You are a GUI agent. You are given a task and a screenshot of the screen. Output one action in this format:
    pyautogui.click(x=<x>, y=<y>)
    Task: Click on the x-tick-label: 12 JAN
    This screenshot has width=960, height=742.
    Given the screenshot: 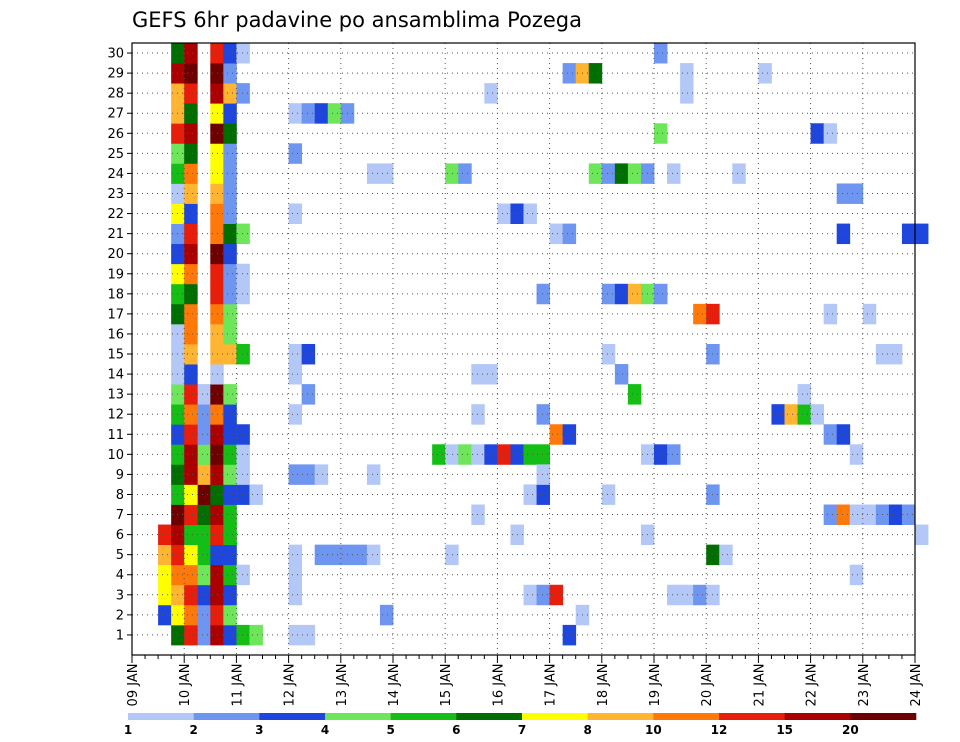 What is the action you would take?
    pyautogui.click(x=290, y=685)
    